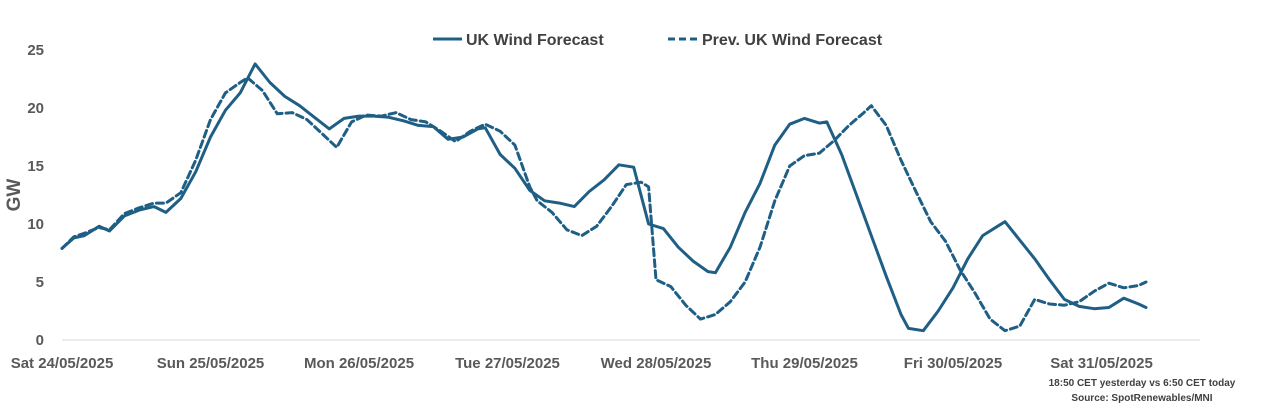  I want to click on y-tick-label: 25, so click(35, 50).